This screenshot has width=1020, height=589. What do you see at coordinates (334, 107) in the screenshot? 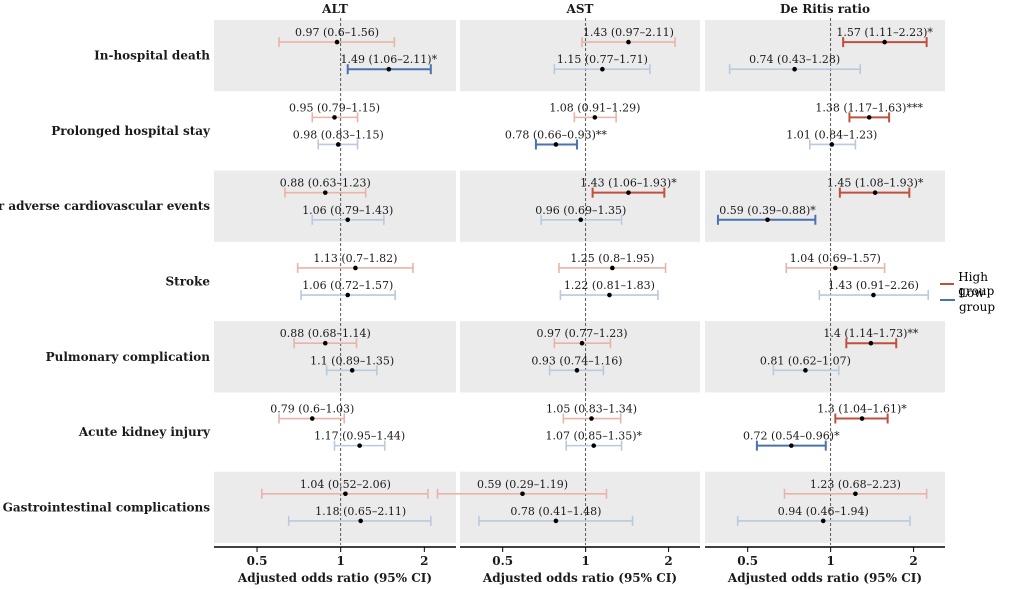
I see `data-label: 0.95 (0.79–1.15)` at bounding box center [334, 107].